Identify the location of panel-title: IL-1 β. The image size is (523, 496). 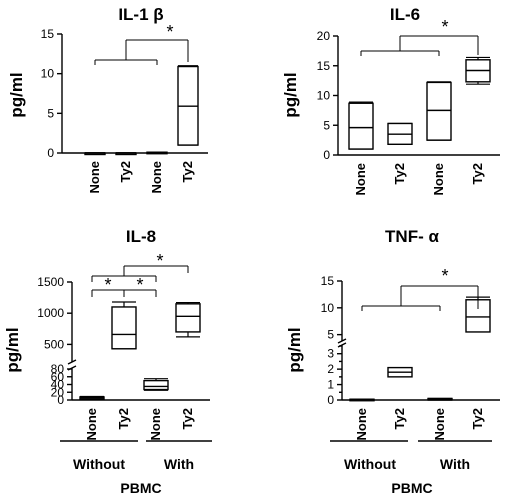
(140, 14).